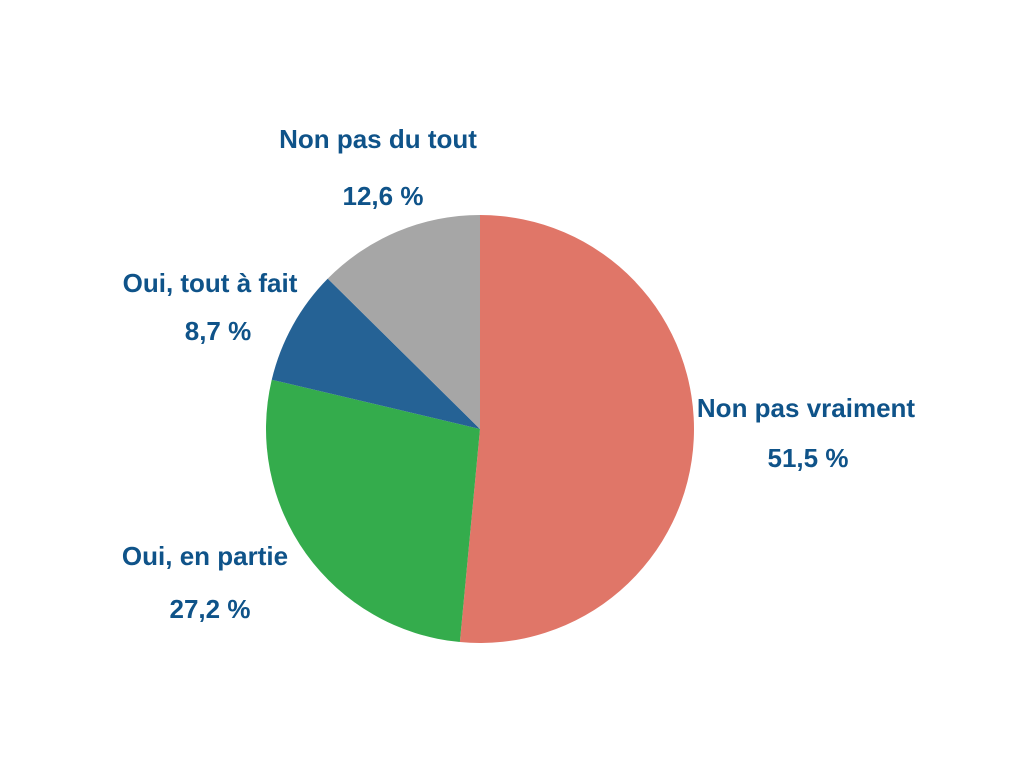 Image resolution: width=1024 pixels, height=768 pixels. Describe the element at coordinates (210, 609) in the screenshot. I see `value-label: 27,2 %` at that location.